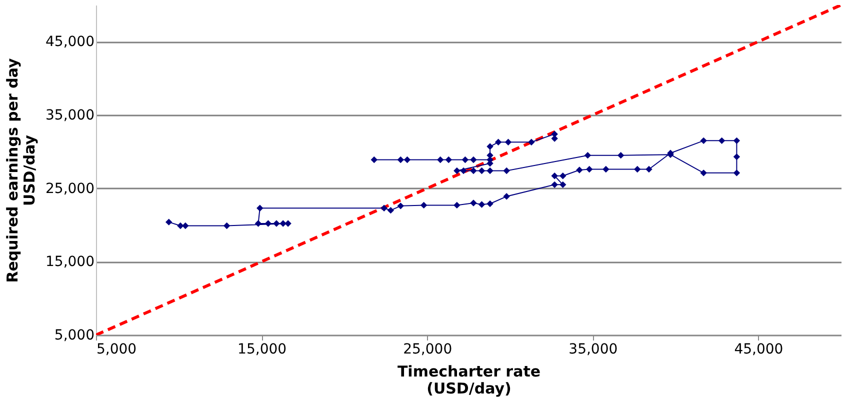 This screenshot has height=401, width=843. What do you see at coordinates (70, 116) in the screenshot?
I see `y-tick-label: 35,000` at bounding box center [70, 116].